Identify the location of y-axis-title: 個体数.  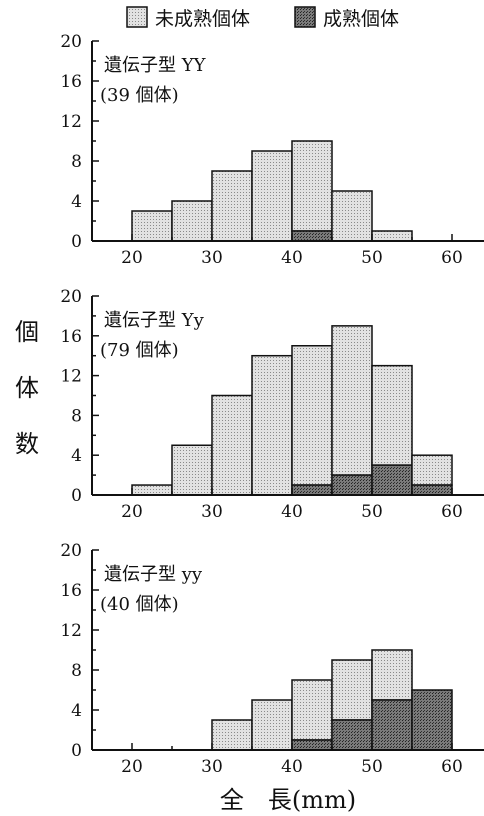
(27, 388).